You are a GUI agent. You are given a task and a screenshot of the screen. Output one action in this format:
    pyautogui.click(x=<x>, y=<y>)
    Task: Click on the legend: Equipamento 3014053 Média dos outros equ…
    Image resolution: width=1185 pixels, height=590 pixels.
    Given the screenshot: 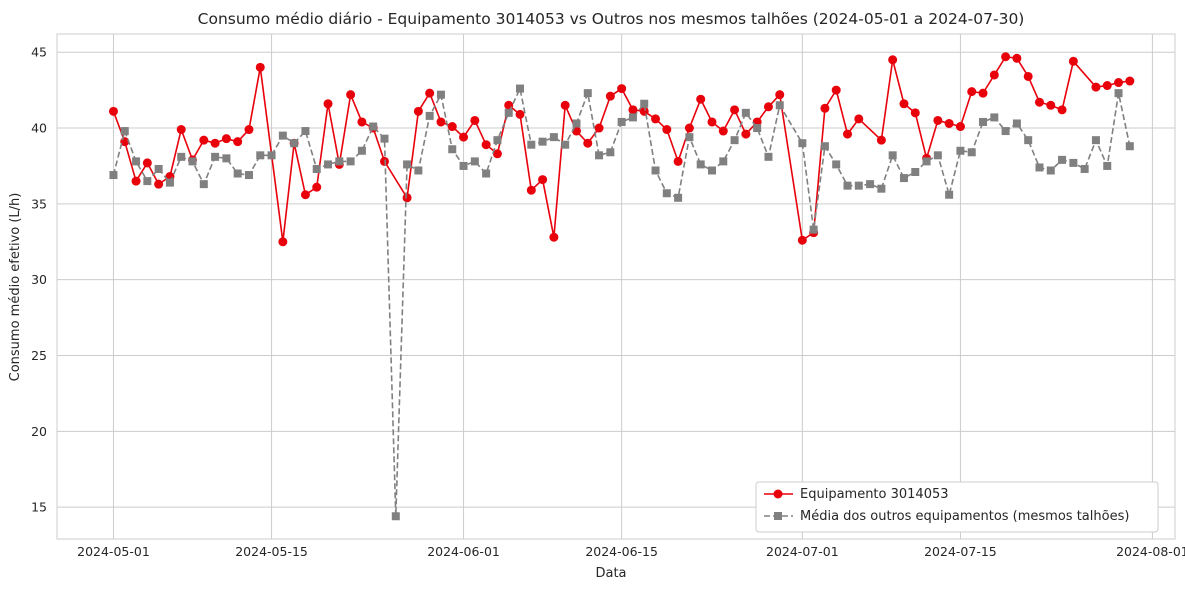 What is the action you would take?
    pyautogui.click(x=957, y=507)
    